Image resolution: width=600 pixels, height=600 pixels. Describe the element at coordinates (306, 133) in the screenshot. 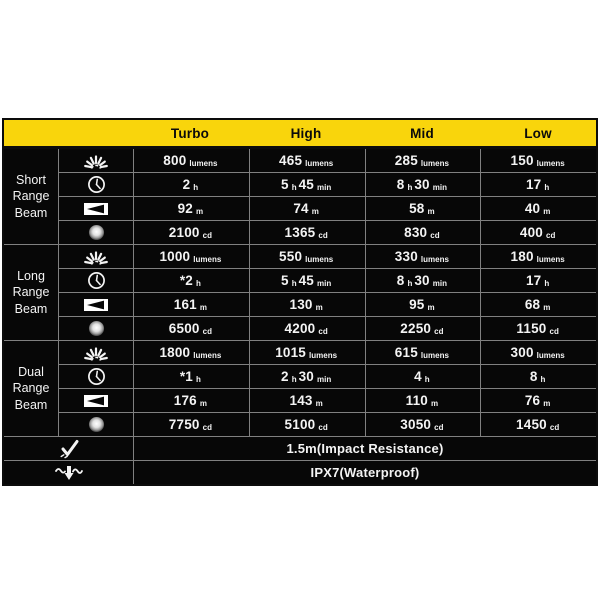

I see `header-high: High` at that location.